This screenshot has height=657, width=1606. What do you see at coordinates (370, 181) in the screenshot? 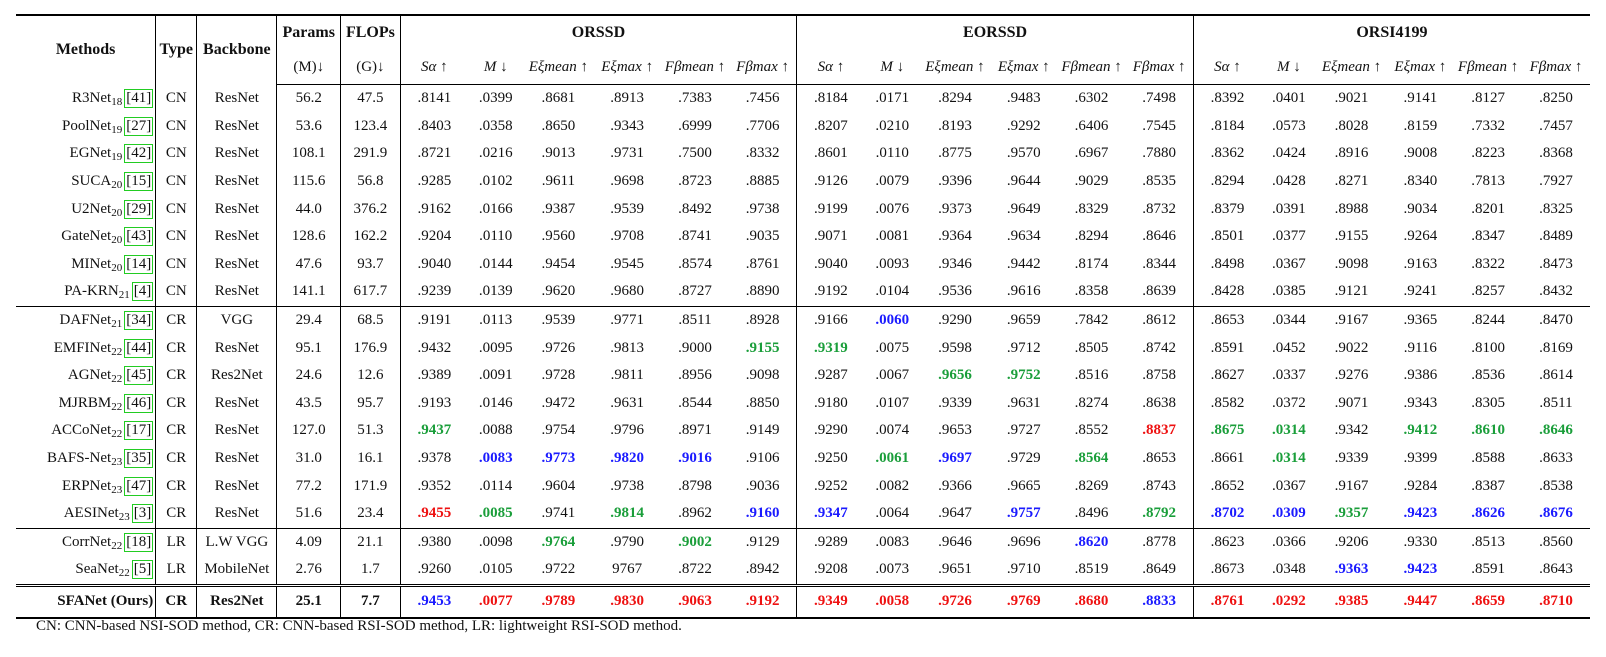
I see `flops-cell: 56.8` at bounding box center [370, 181].